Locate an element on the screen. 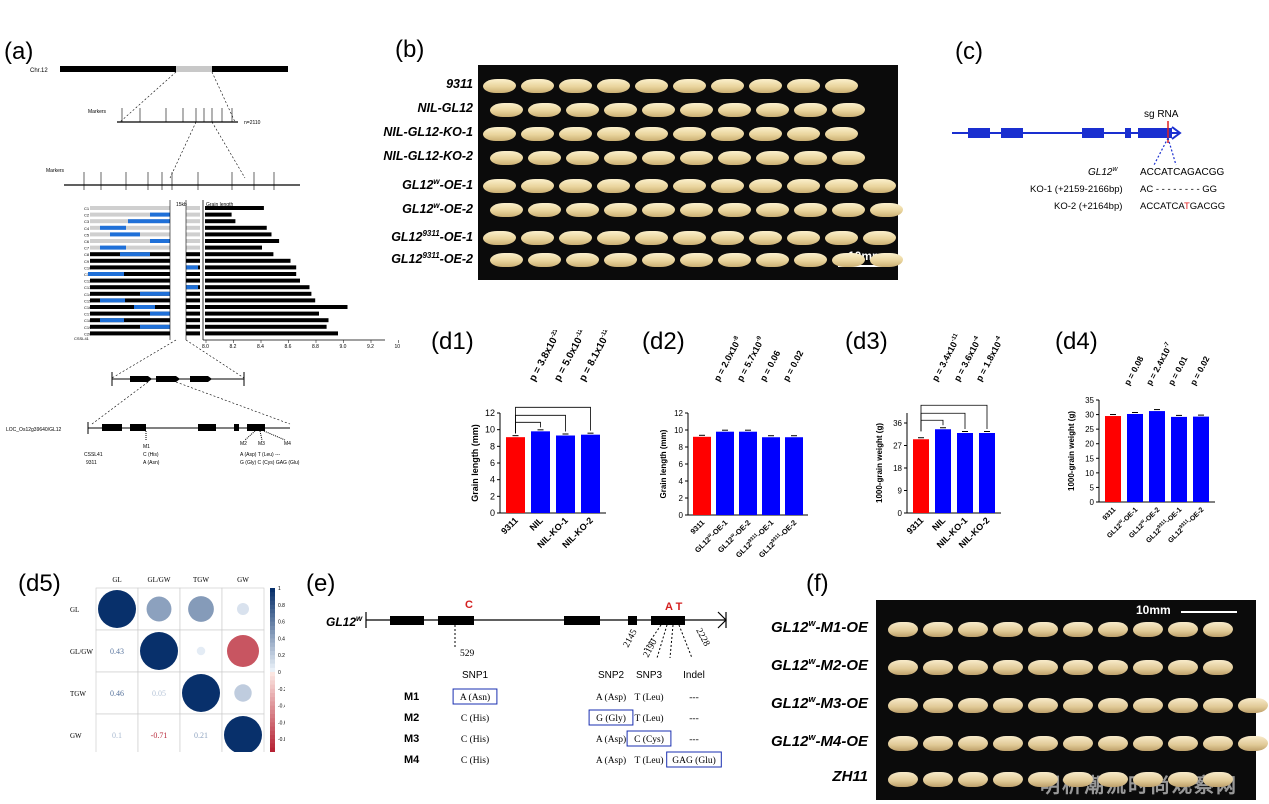 The height and width of the screenshot is (804, 1269). table-cell: A (Asp) is located at coordinates (611, 760).